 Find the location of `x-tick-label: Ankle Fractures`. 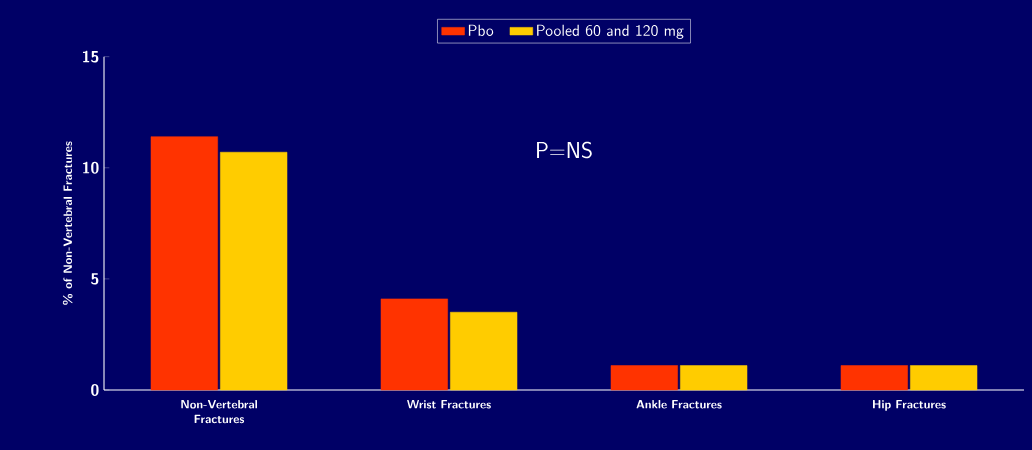

x-tick-label: Ankle Fractures is located at coordinates (679, 404).